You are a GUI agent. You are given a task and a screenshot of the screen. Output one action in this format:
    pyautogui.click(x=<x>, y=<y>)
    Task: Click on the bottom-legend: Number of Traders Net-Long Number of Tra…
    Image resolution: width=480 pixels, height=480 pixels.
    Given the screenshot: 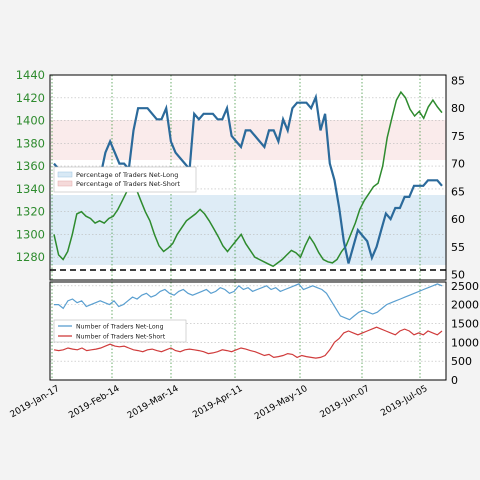 What is the action you would take?
    pyautogui.click(x=120, y=331)
    